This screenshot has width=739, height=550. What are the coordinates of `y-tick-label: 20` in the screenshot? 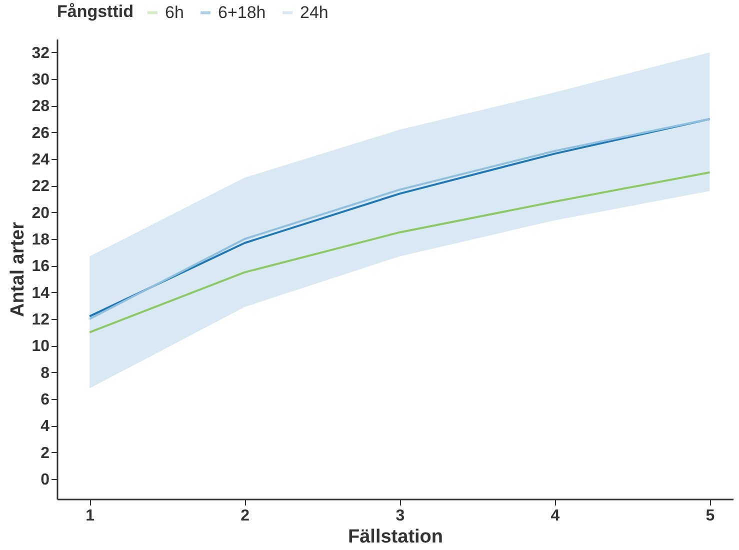 It's located at (41, 213).